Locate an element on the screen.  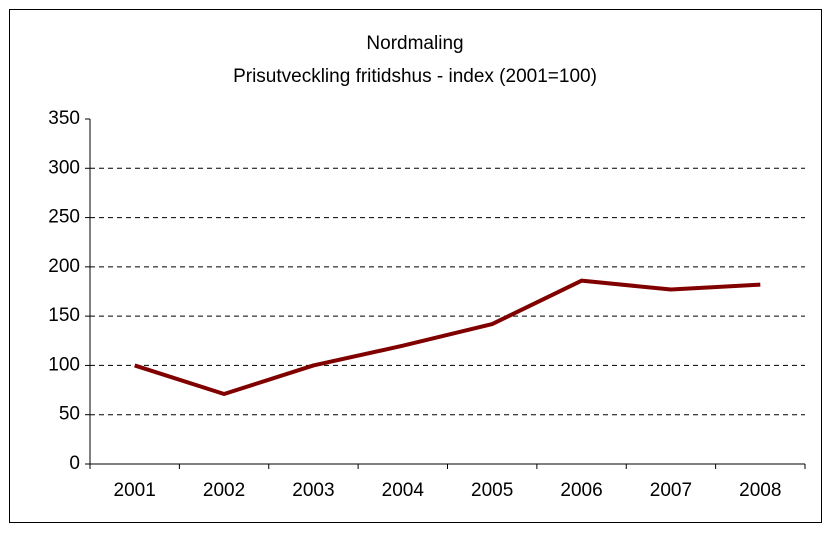
x-tick-label: 2004 is located at coordinates (403, 490).